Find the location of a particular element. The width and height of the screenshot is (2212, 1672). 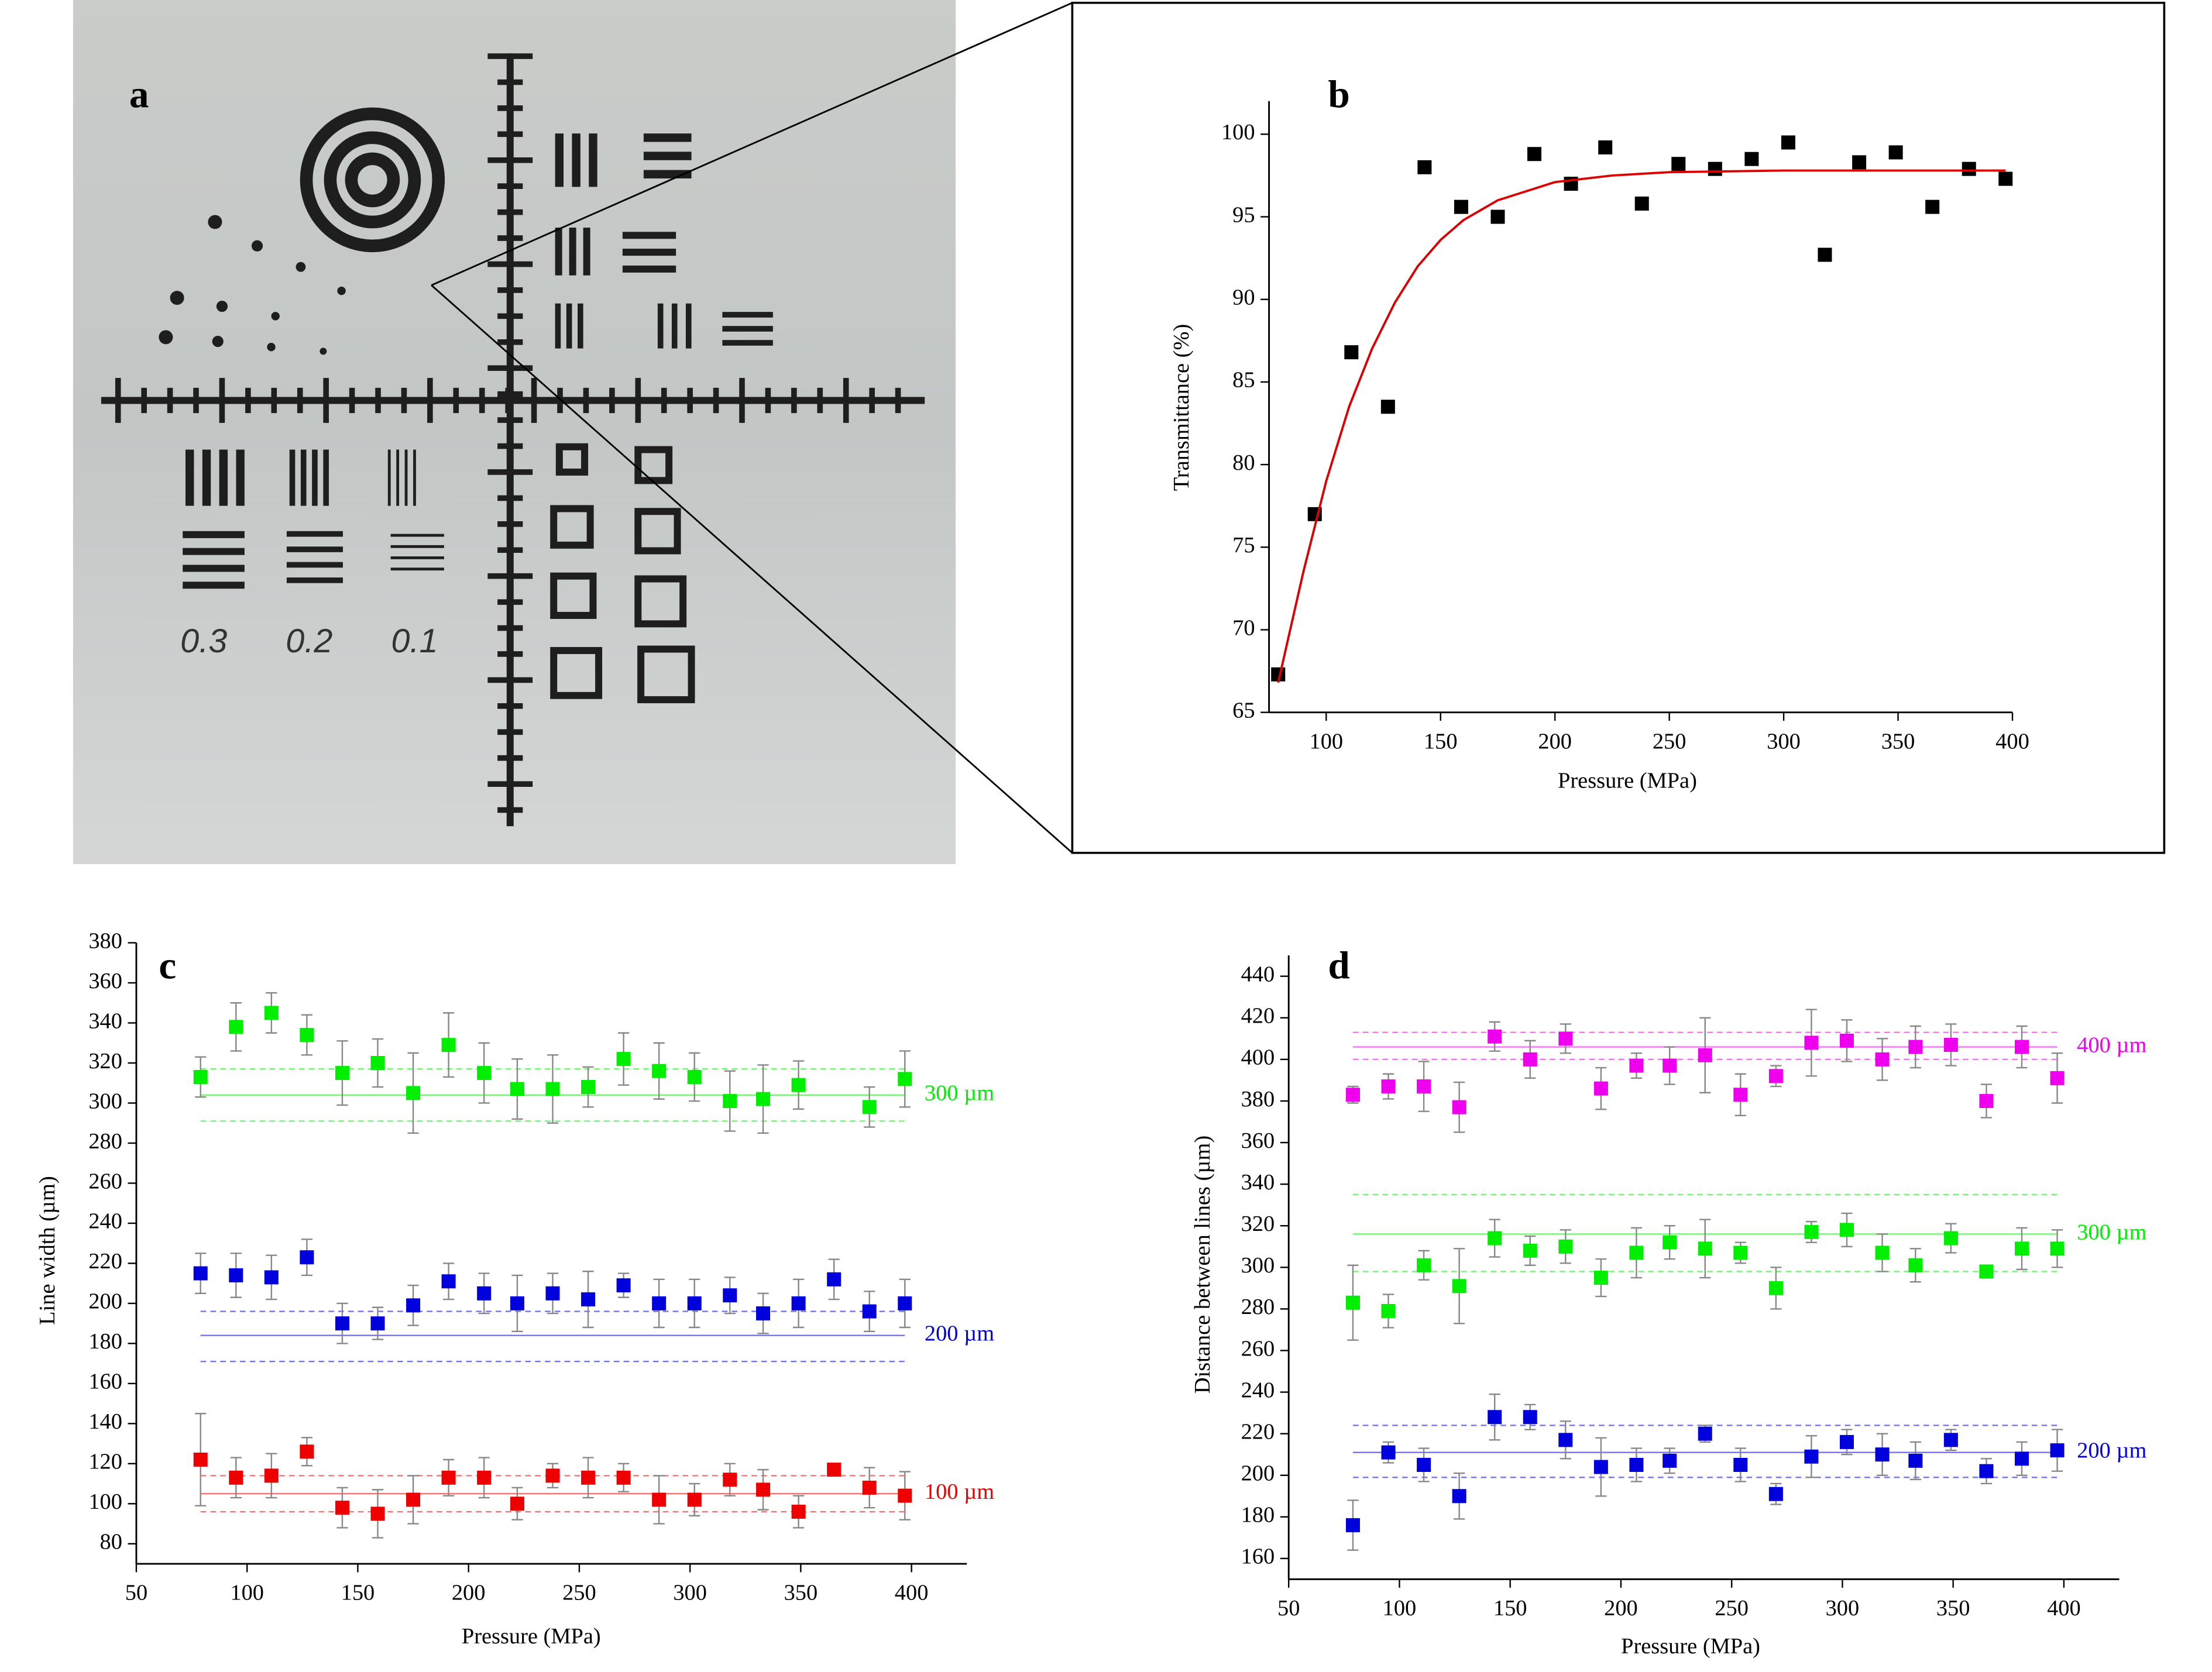

x-axis-label: Pressure (MPa) is located at coordinates (1627, 781).